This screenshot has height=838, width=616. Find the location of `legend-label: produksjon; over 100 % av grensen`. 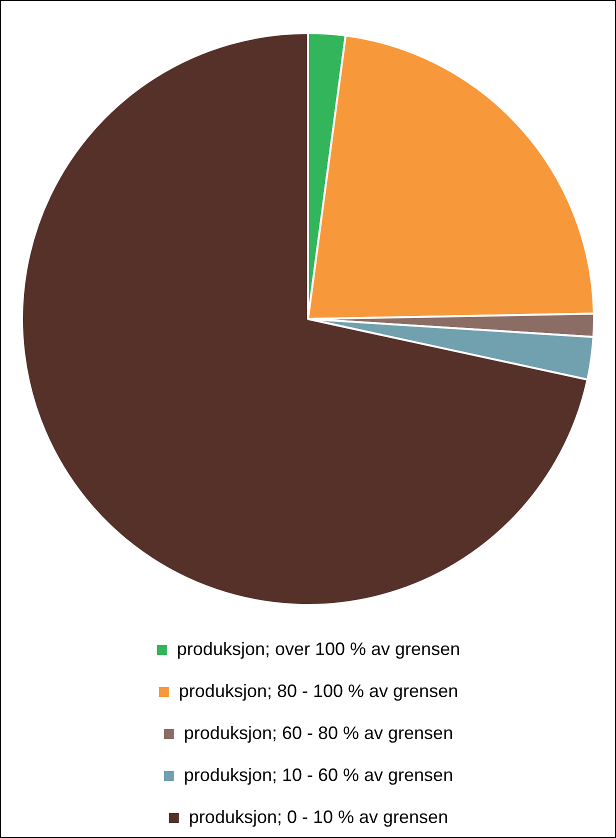

legend-label: produksjon; over 100 % av grensen is located at coordinates (318, 648).